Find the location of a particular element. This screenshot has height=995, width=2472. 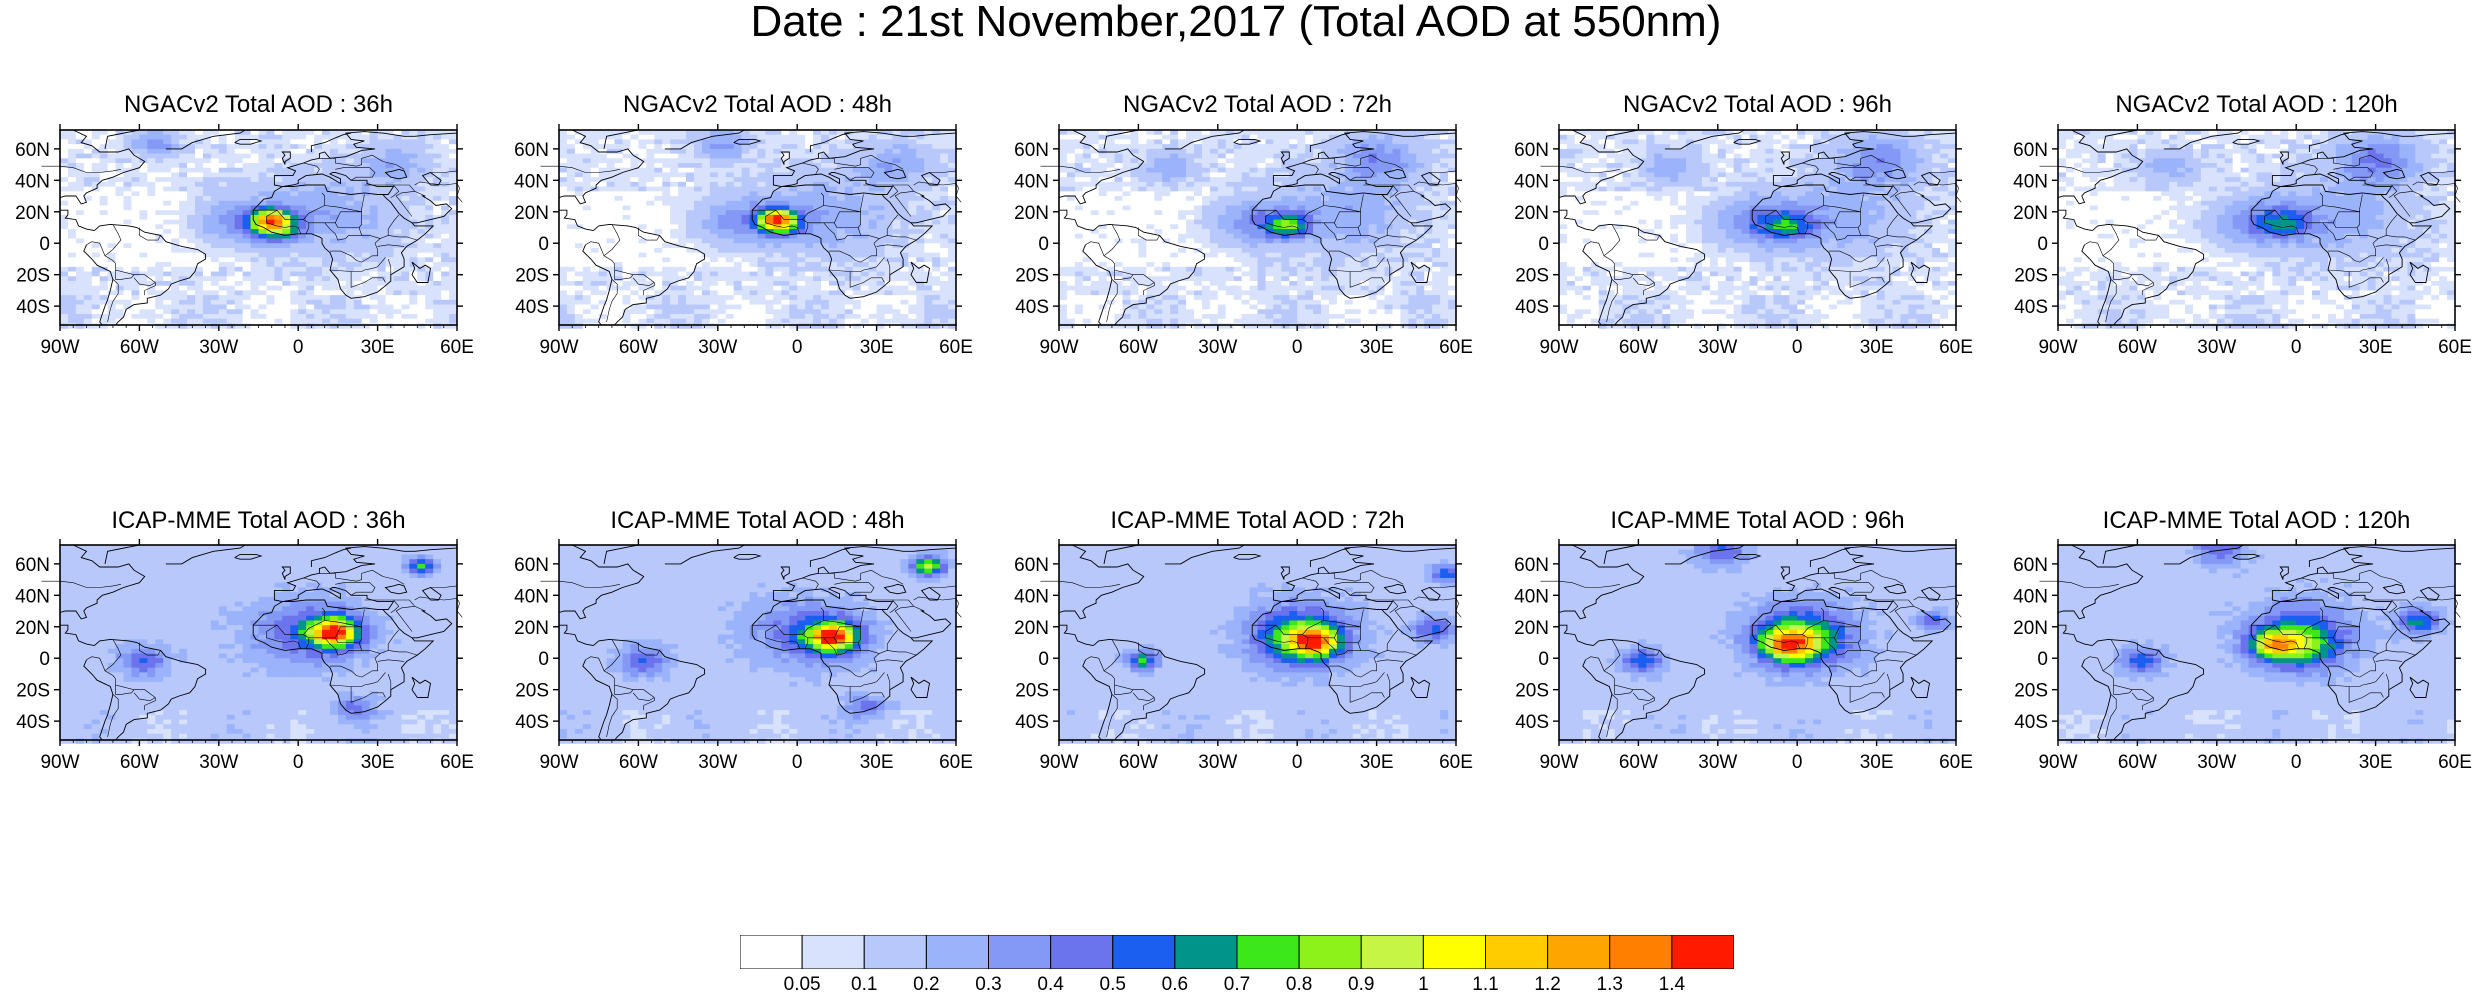

colorbar-label: 1.4 is located at coordinates (1672, 985).